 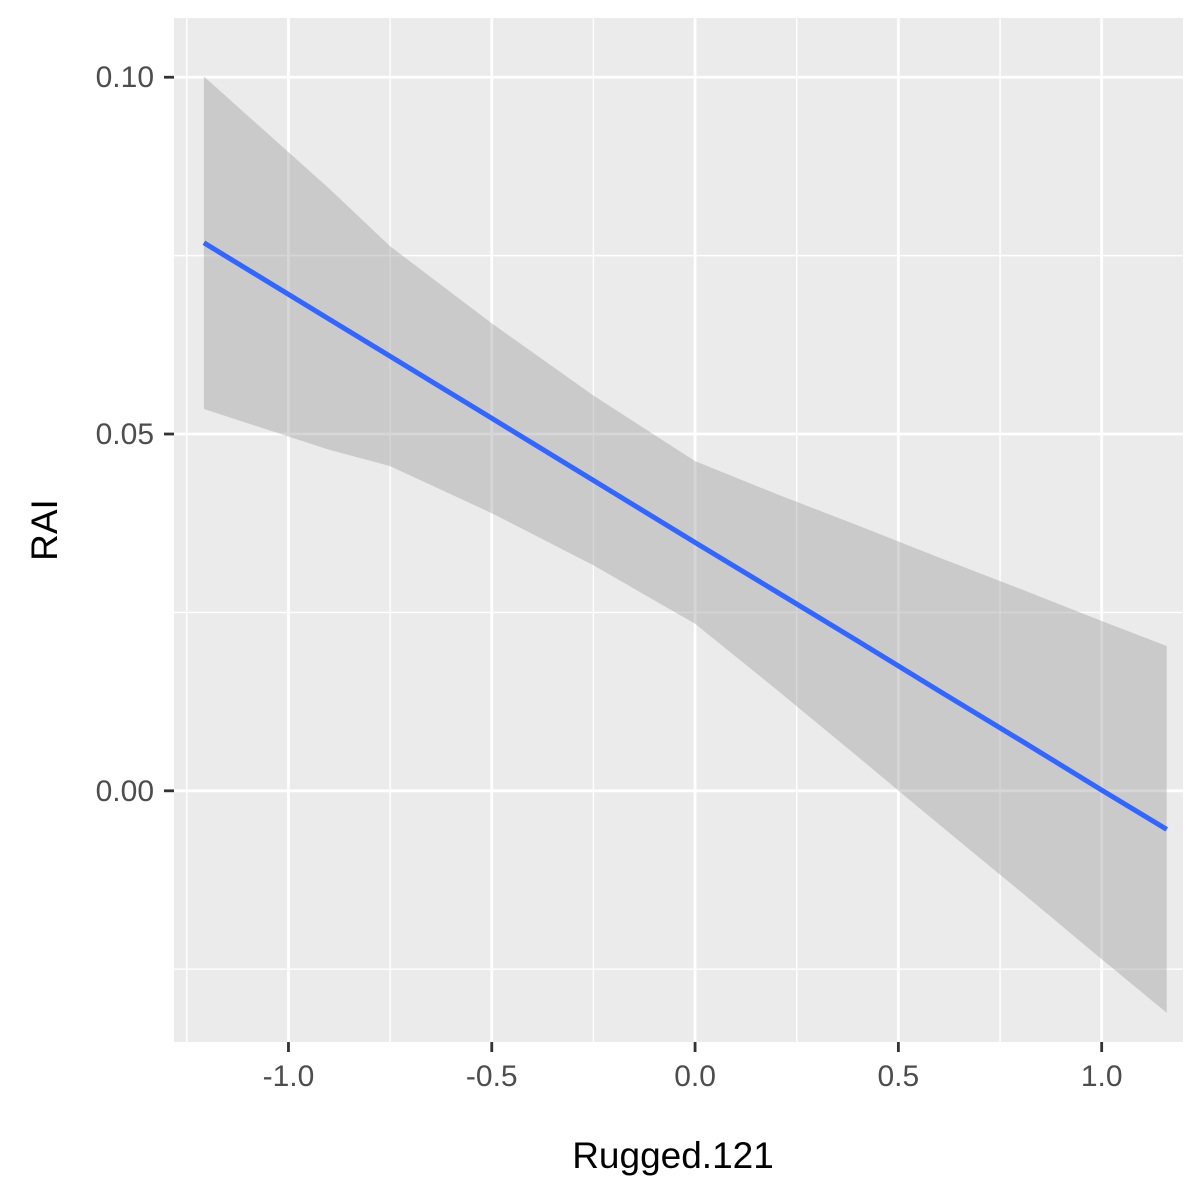 I want to click on x-tick-label: -1.0, so click(x=289, y=1076).